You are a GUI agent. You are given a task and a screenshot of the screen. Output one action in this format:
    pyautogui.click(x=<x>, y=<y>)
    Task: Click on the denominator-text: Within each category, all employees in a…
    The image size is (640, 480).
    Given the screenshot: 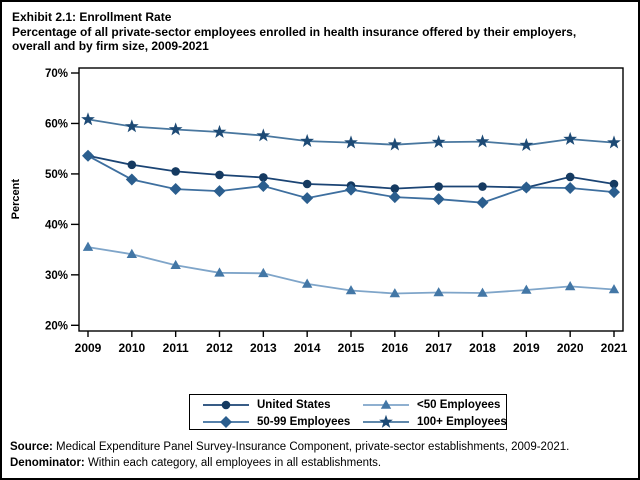 What is the action you would take?
    pyautogui.click(x=233, y=463)
    